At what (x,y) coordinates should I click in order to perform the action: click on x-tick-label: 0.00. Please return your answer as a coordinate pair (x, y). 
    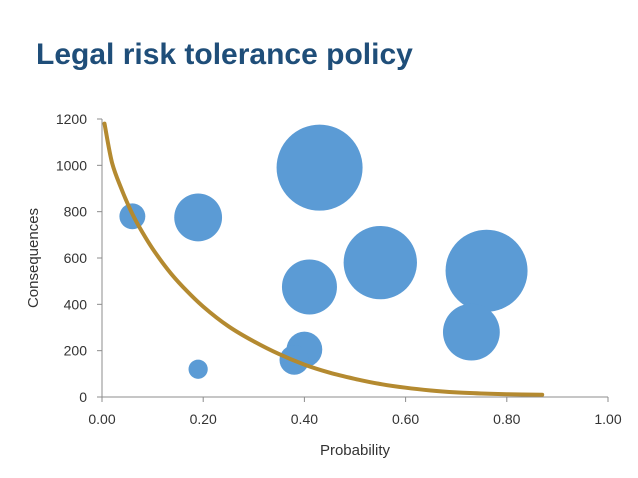
    Looking at the image, I should click on (101, 419).